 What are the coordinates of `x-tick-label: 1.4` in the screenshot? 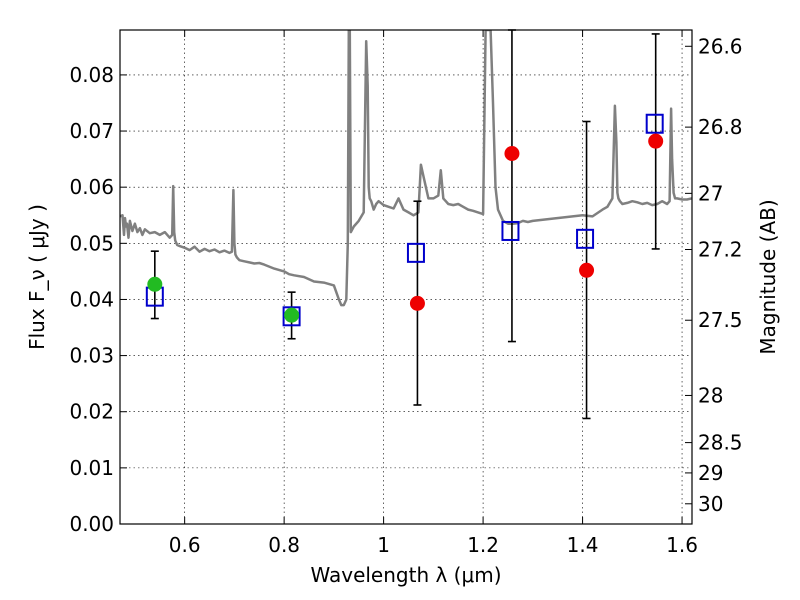 It's located at (583, 545).